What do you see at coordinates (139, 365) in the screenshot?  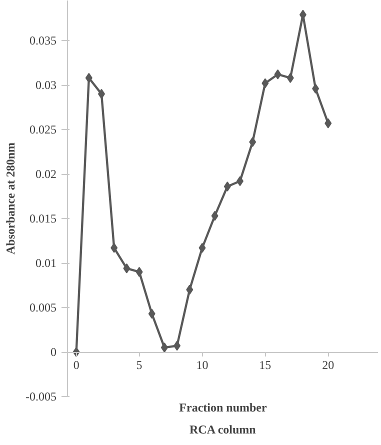 I see `x-tick-label: 5` at bounding box center [139, 365].